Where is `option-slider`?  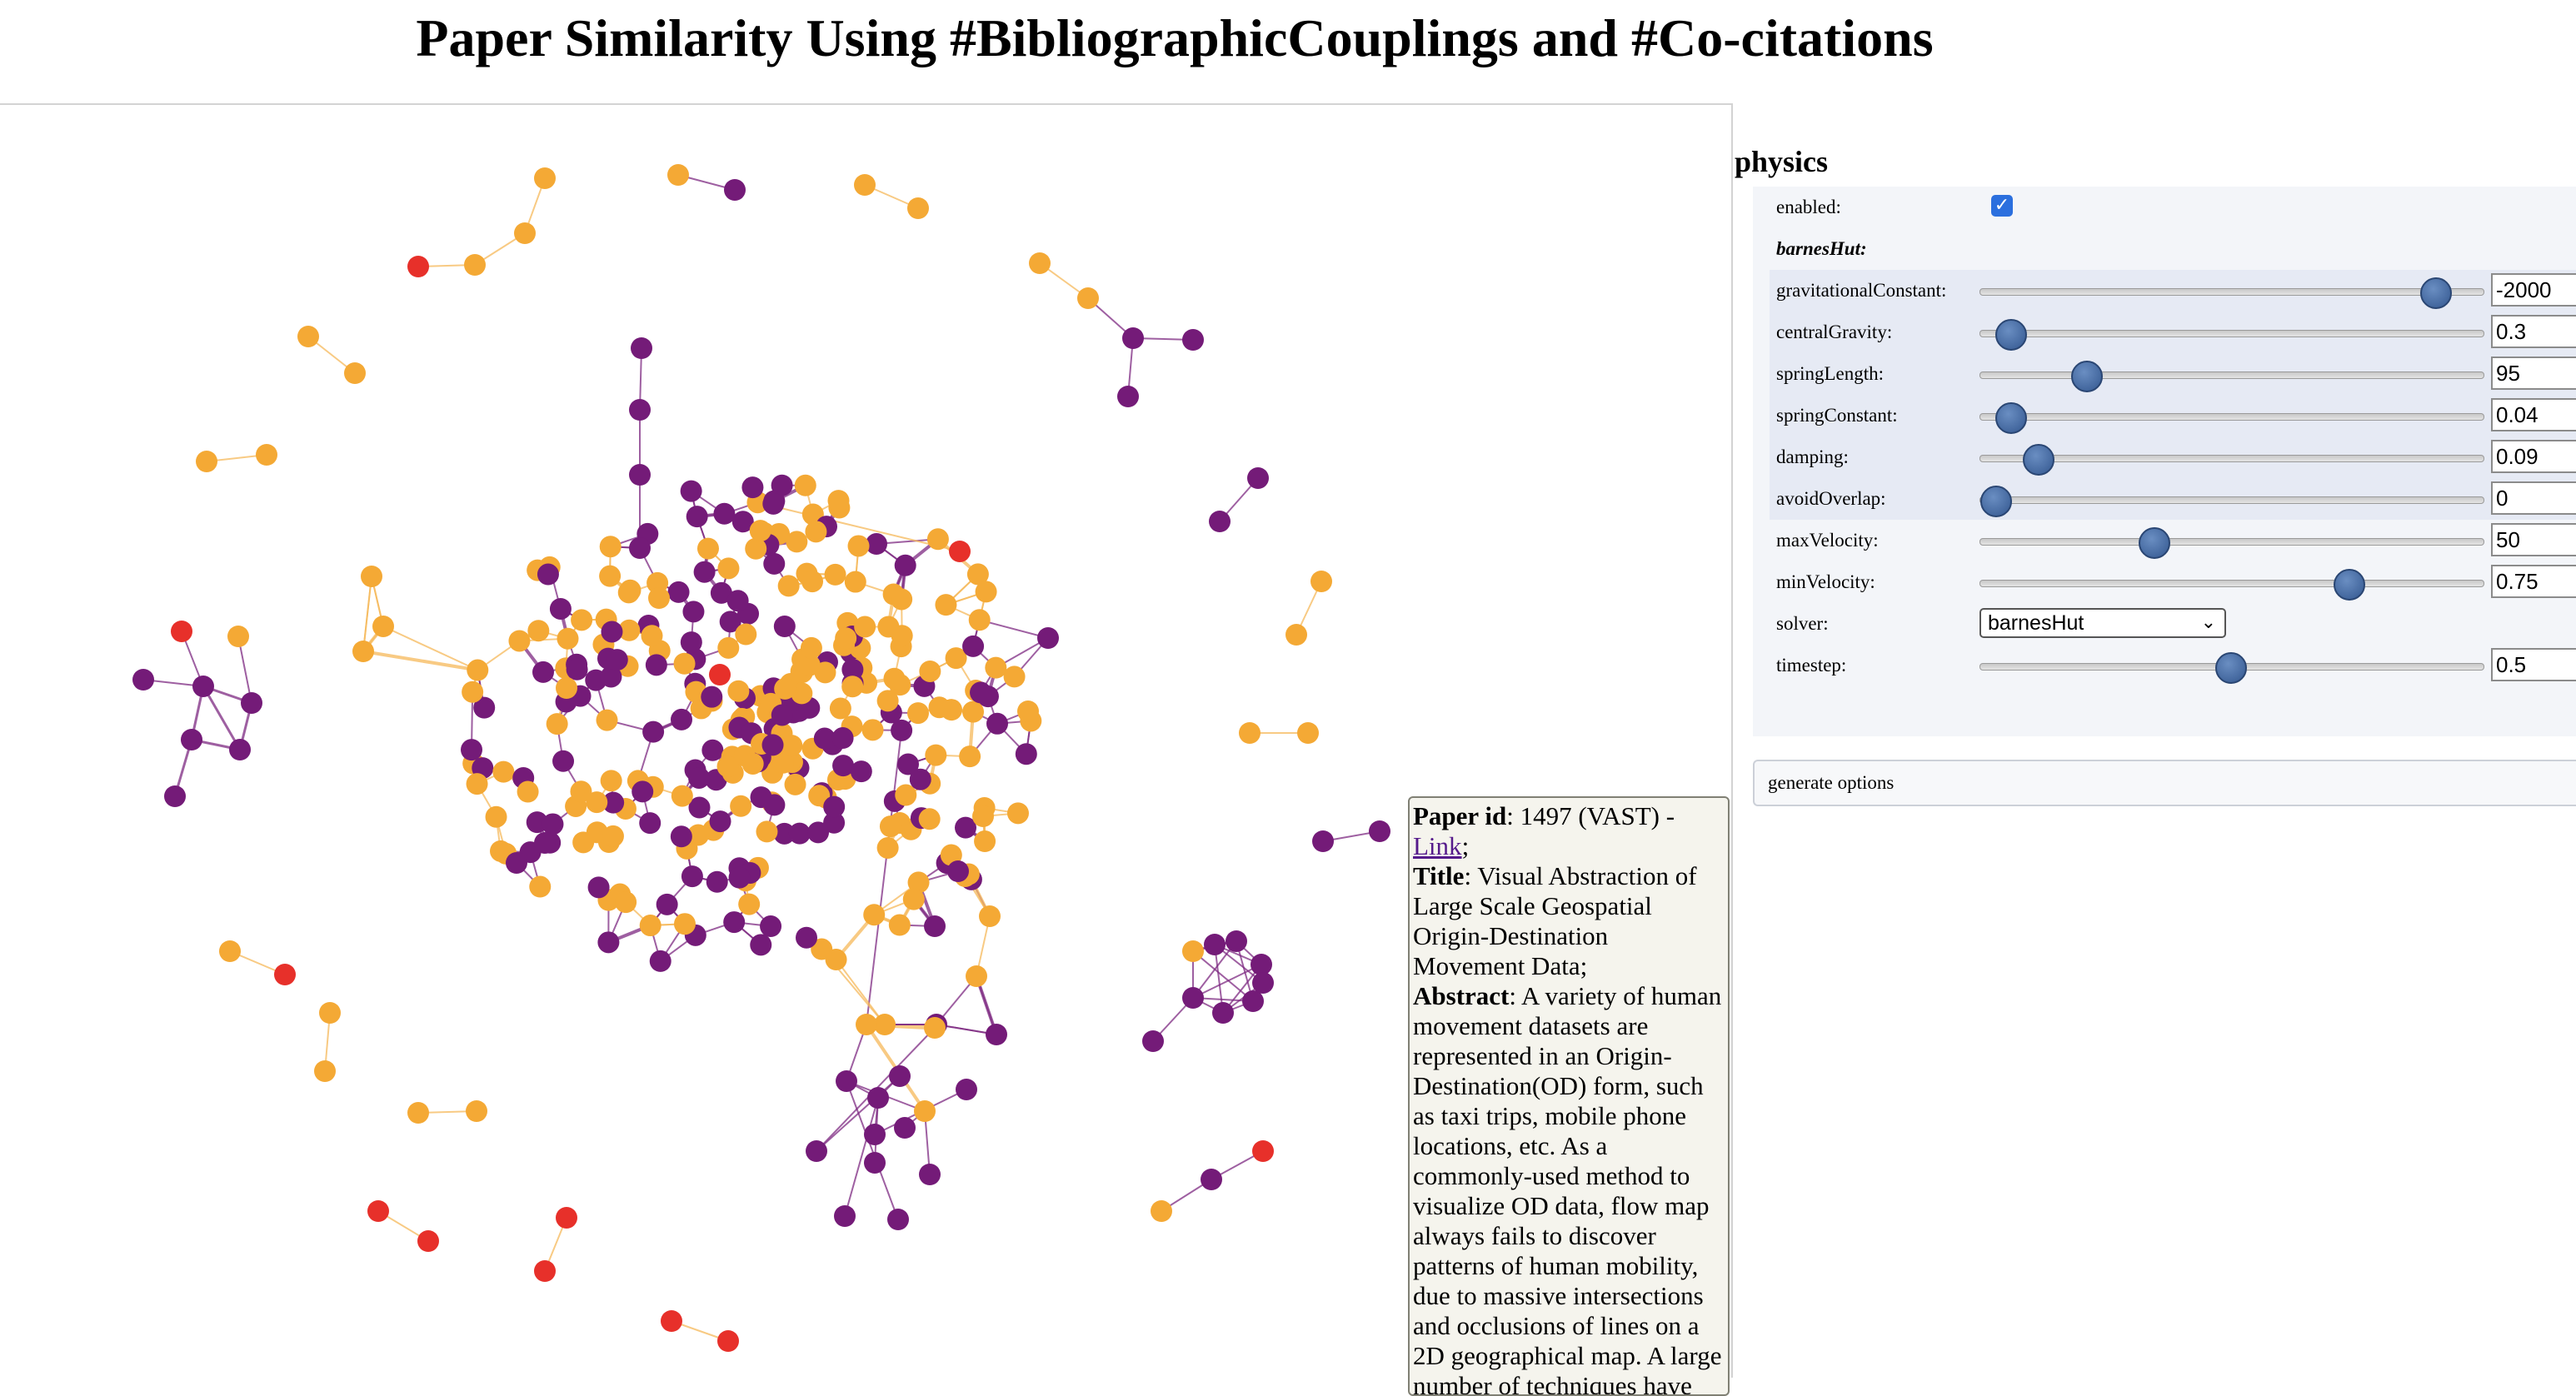 option-slider is located at coordinates (2231, 500).